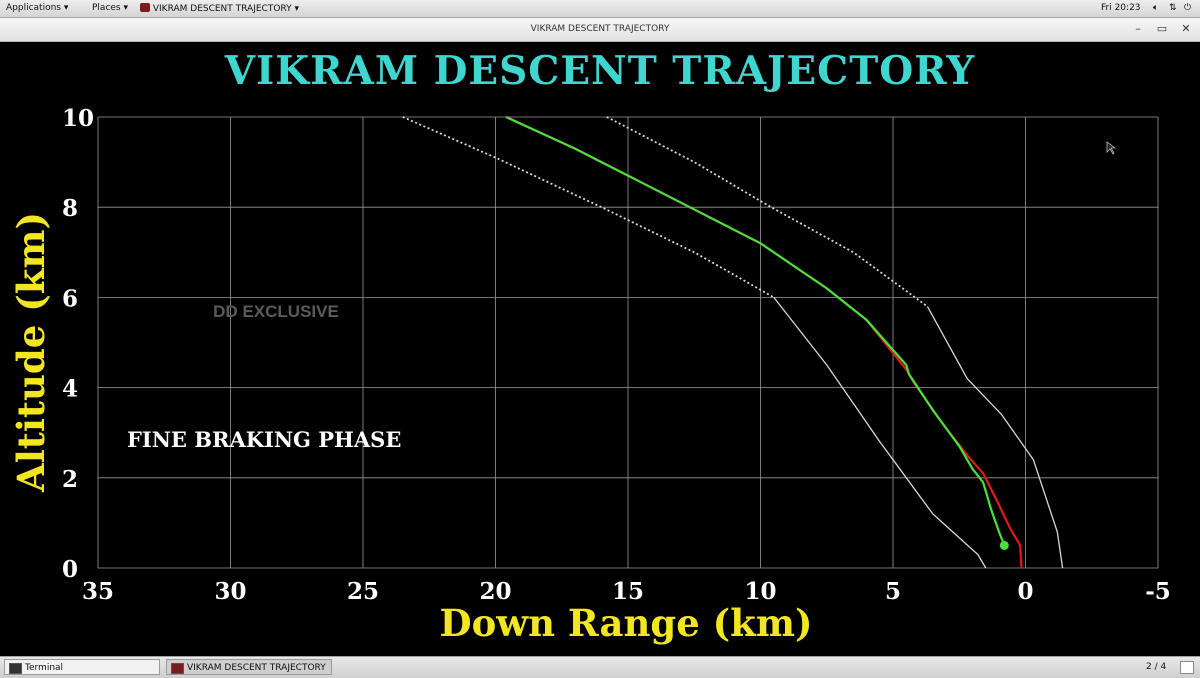  I want to click on clock: Fri 20:23, so click(1121, 8).